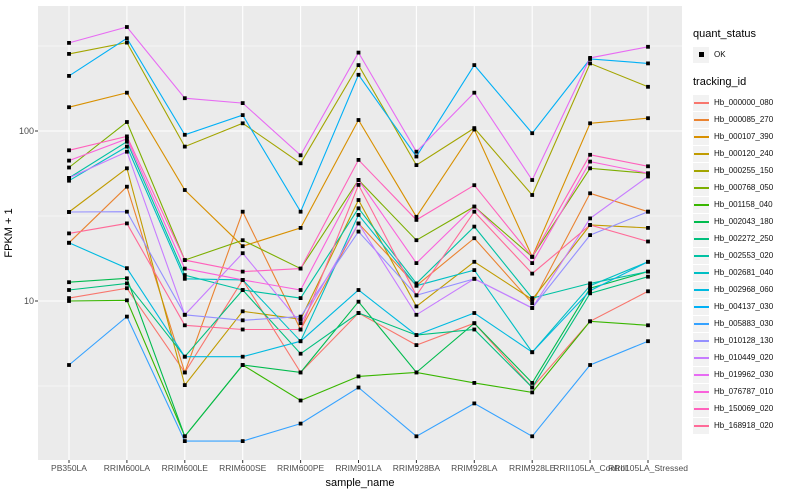  Describe the element at coordinates (26, 131) in the screenshot. I see `y-tick-label: 100` at that location.